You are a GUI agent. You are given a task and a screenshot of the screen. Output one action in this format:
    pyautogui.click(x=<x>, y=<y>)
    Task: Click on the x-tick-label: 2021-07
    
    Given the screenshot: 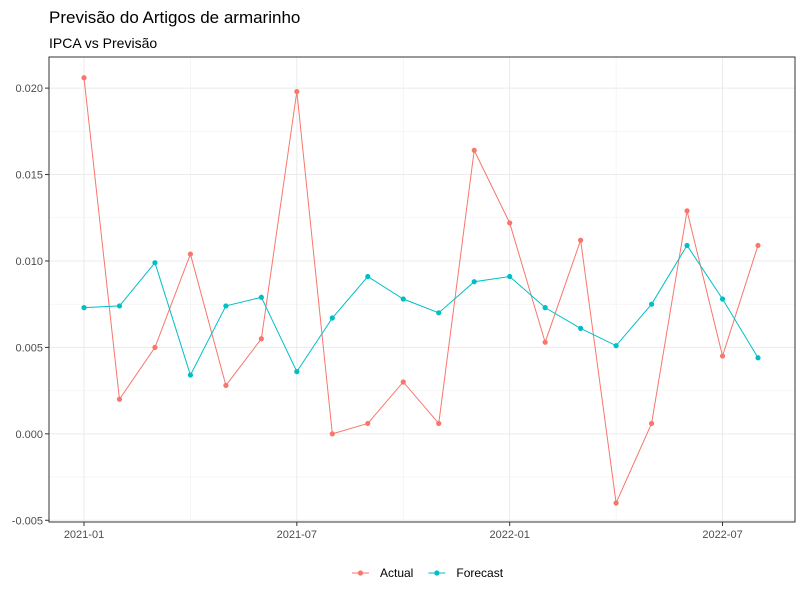 What is the action you would take?
    pyautogui.click(x=297, y=535)
    